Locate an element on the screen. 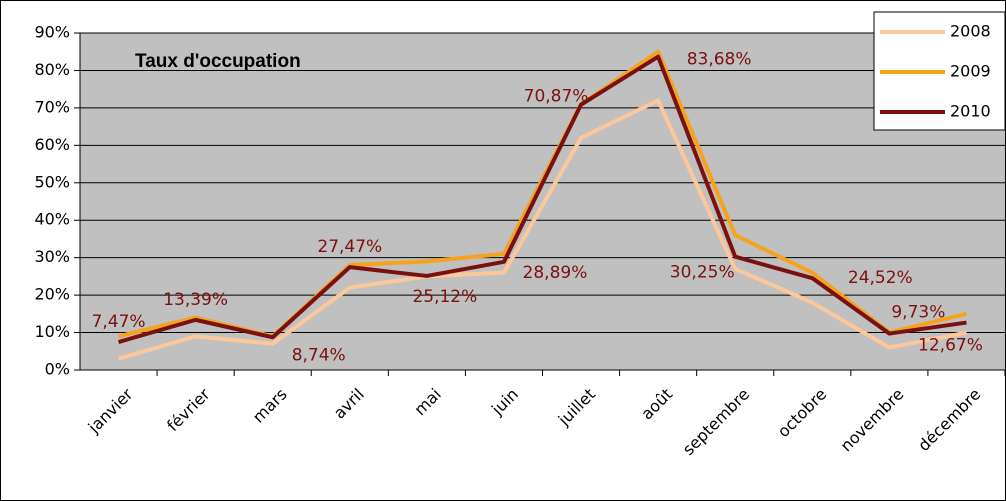 The height and width of the screenshot is (501, 1006). y-tick-label: 60% is located at coordinates (52, 144).